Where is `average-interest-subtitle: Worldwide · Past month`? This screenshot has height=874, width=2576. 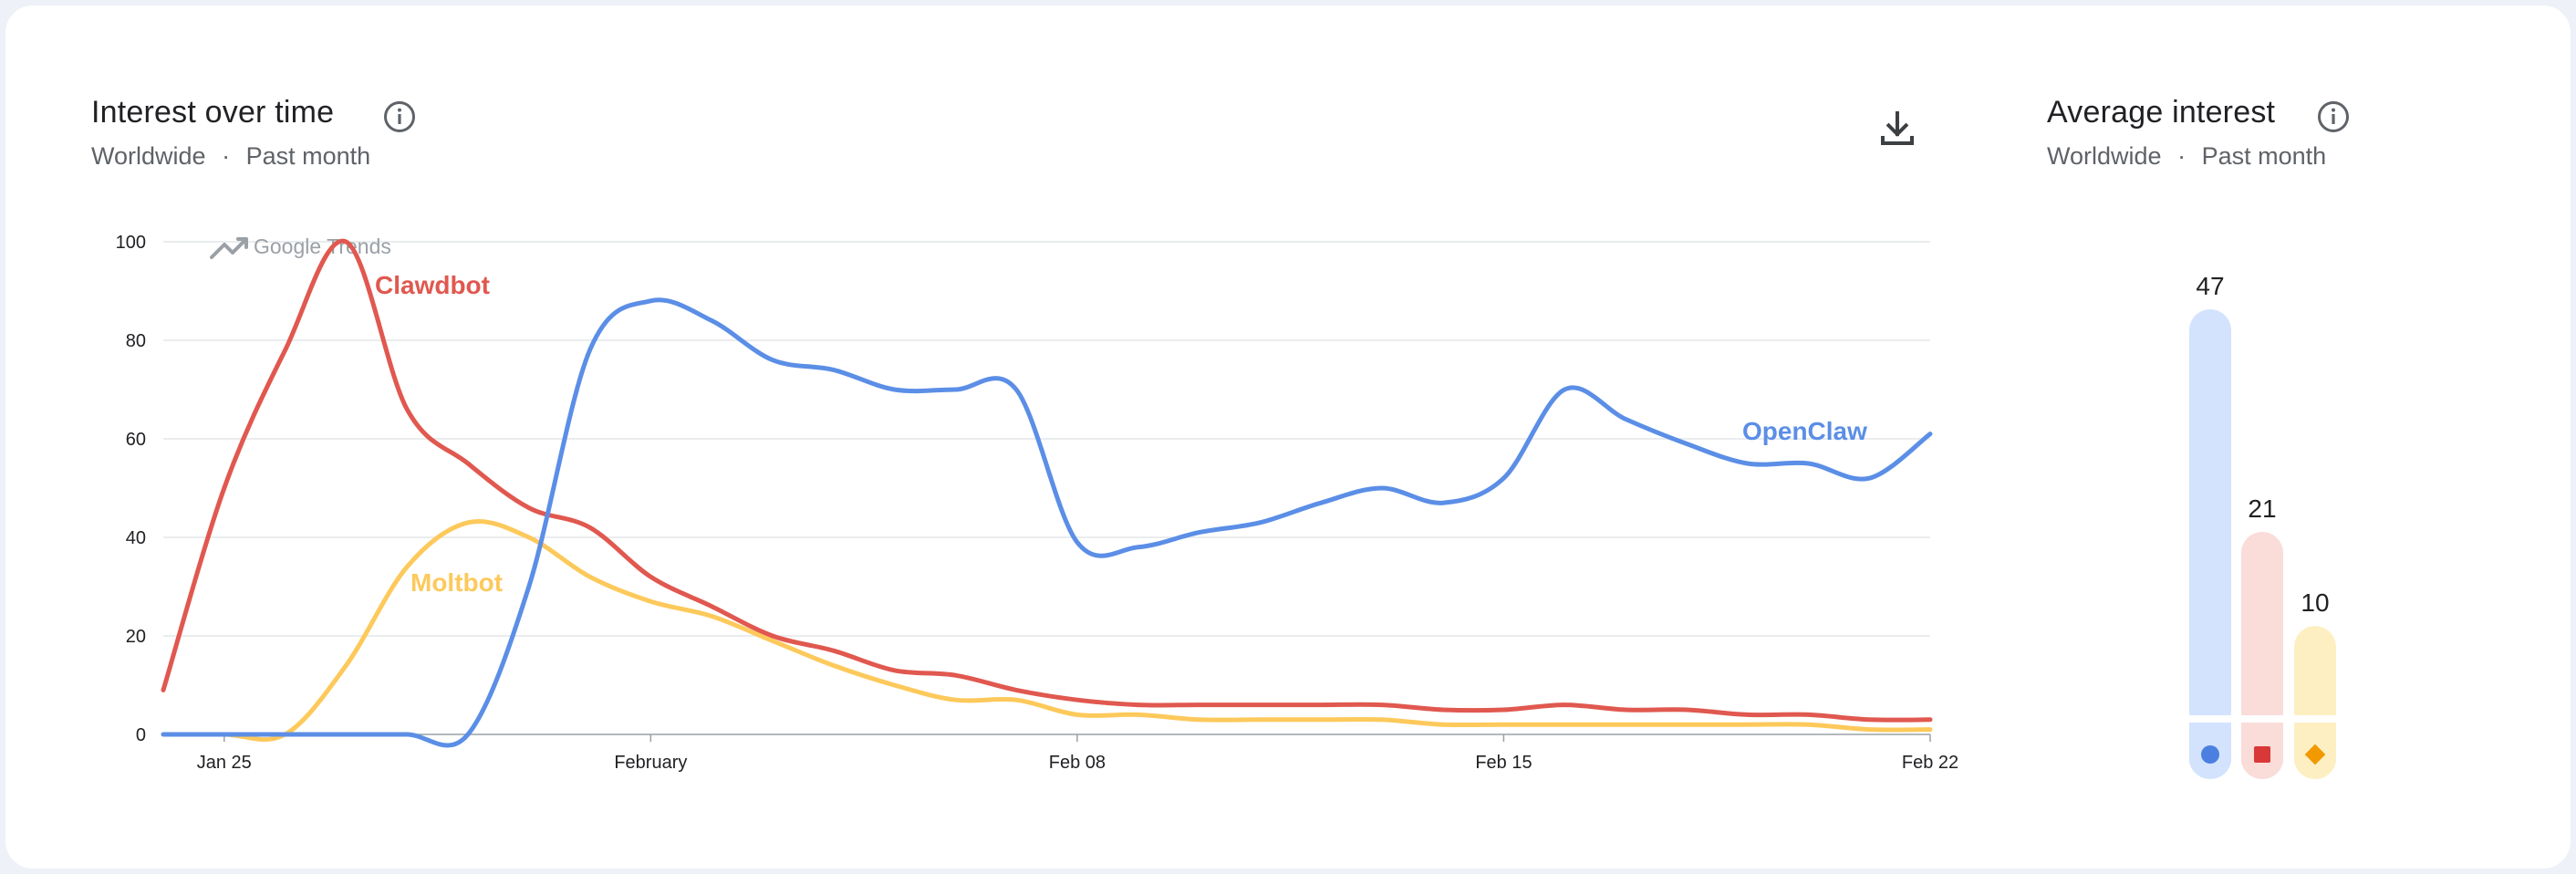 average-interest-subtitle: Worldwide · Past month is located at coordinates (2186, 156).